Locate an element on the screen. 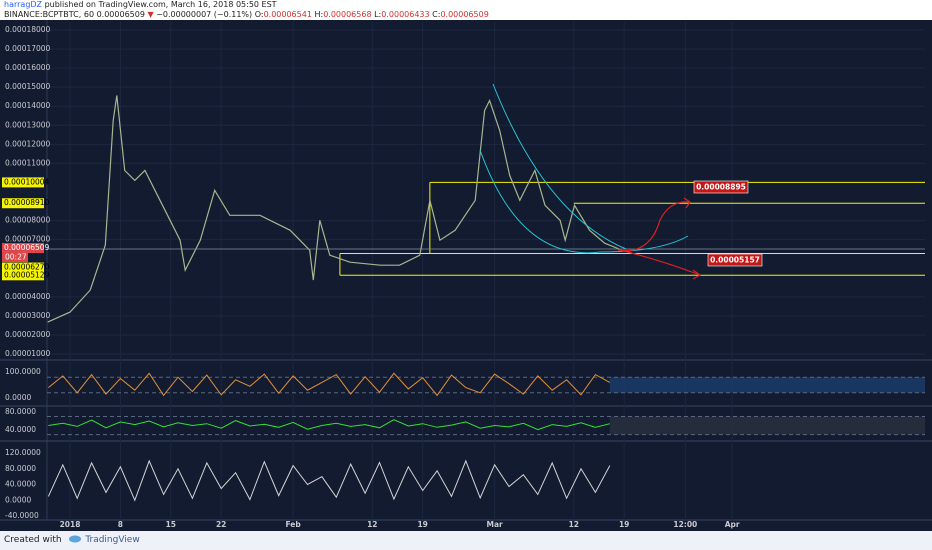 The height and width of the screenshot is (550, 932). price-label: 0.00006509 is located at coordinates (27, 247).